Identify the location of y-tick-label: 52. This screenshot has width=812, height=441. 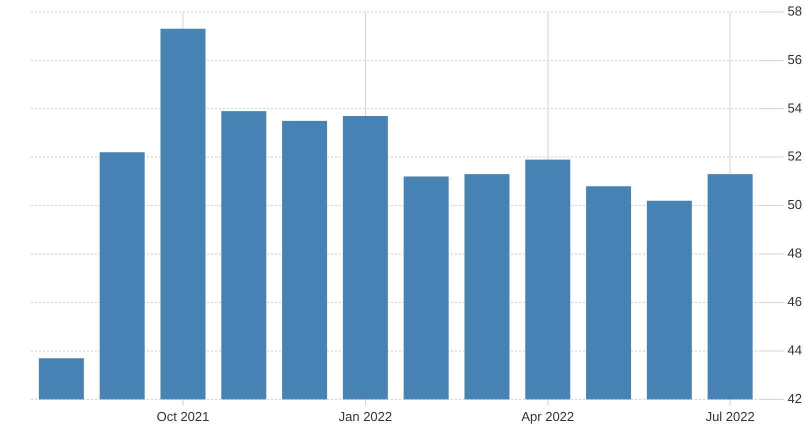
(795, 156).